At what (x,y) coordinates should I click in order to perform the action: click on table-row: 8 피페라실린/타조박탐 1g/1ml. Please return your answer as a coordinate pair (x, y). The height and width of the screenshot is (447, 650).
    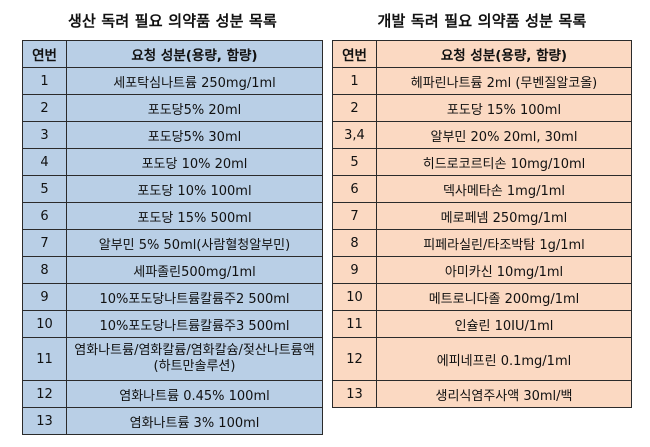
    Looking at the image, I should click on (482, 243).